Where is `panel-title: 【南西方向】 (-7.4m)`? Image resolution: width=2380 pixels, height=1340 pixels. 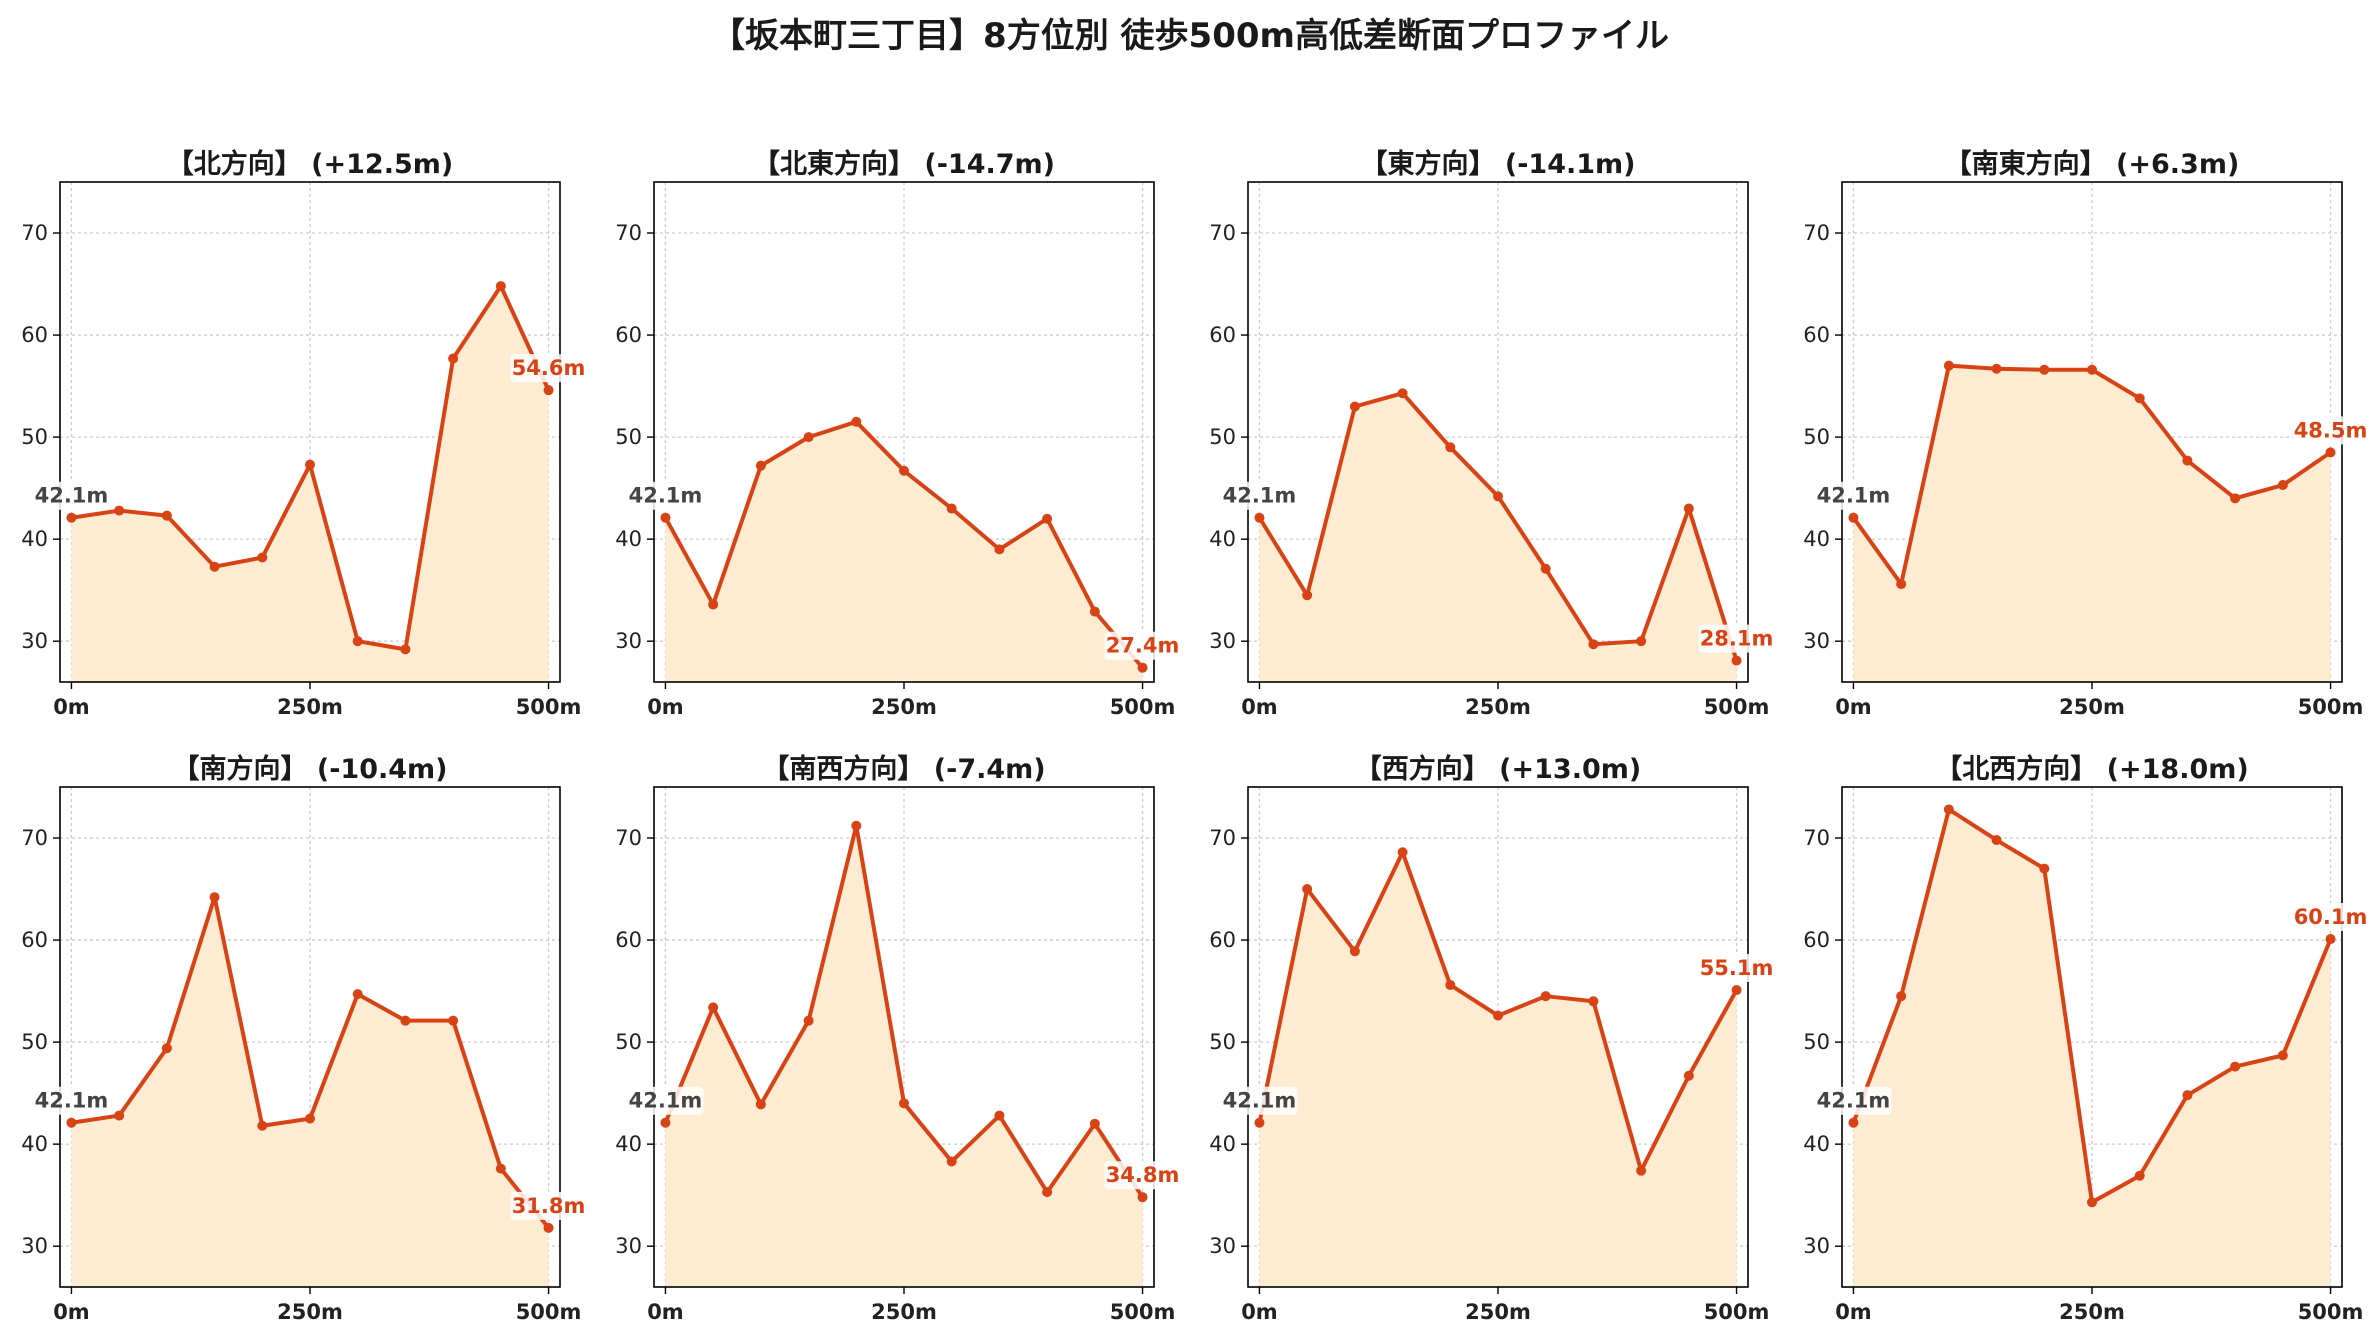 panel-title: 【南西方向】 (-7.4m) is located at coordinates (904, 769).